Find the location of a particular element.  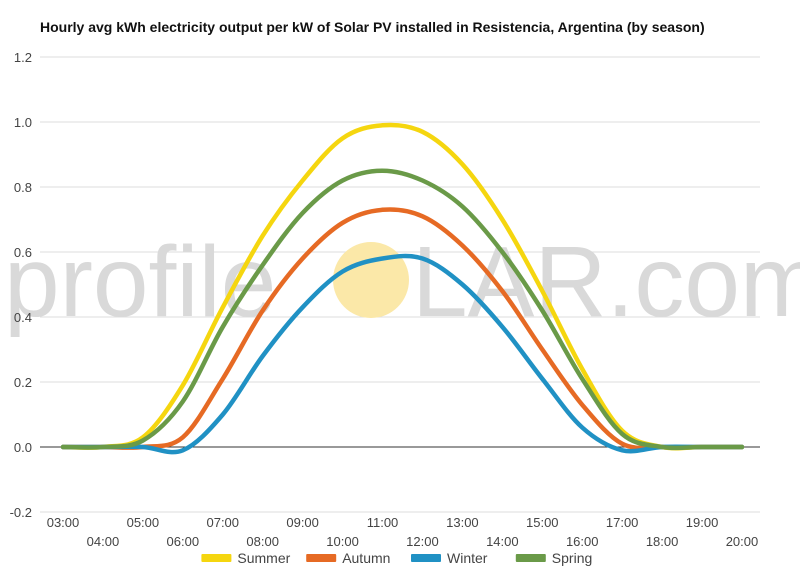

legend-label: Spring is located at coordinates (572, 558).